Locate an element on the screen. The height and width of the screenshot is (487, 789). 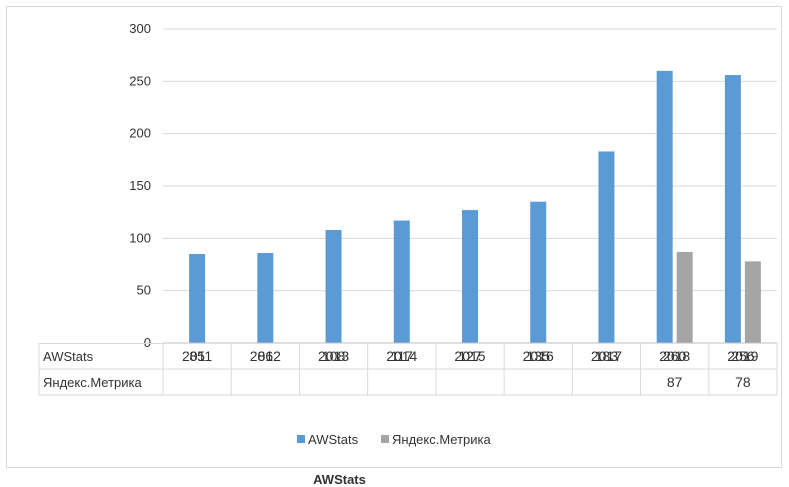
x-tick-label: 2012 is located at coordinates (265, 356).